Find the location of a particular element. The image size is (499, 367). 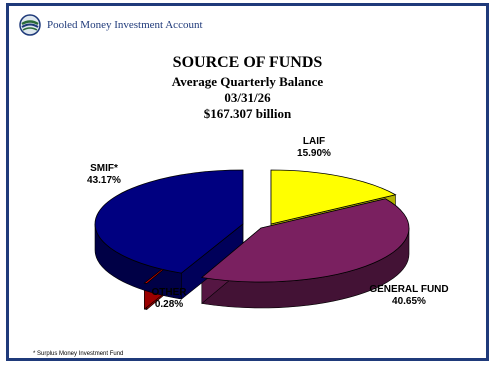

footnote: * Surplus Money Investment Fund is located at coordinates (78, 354).